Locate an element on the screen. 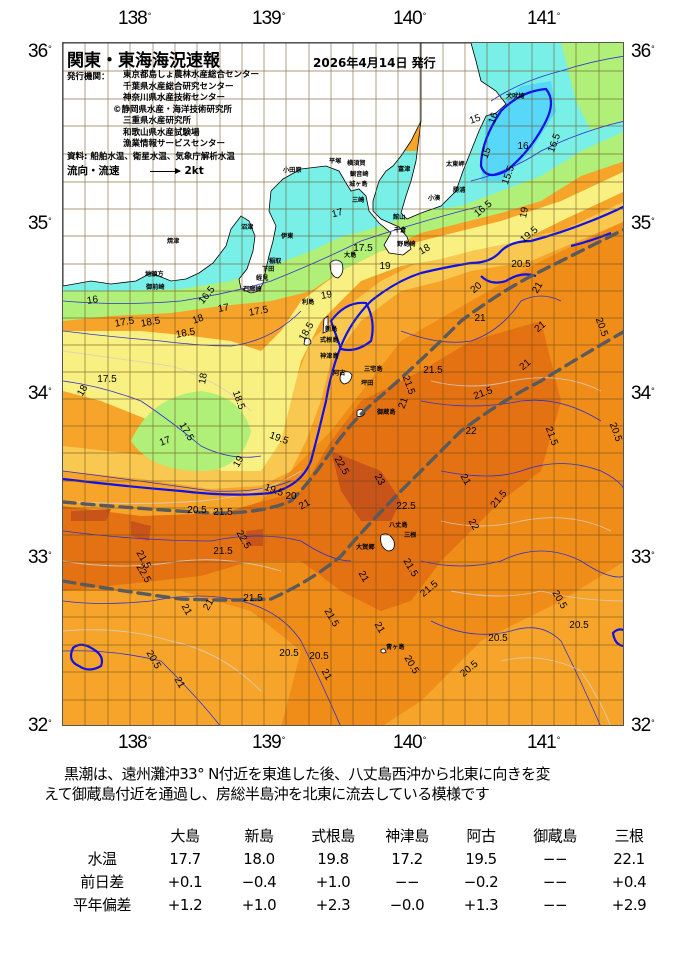 This screenshot has width=700, height=979. isotherm-label: 20 is located at coordinates (291, 496).